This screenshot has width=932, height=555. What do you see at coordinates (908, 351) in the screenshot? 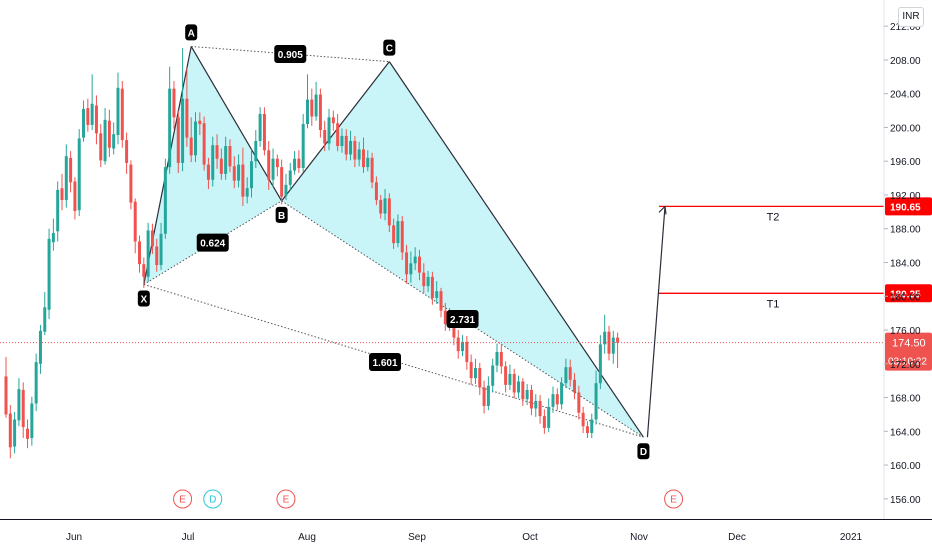
I see `last-price-tag` at bounding box center [908, 351].